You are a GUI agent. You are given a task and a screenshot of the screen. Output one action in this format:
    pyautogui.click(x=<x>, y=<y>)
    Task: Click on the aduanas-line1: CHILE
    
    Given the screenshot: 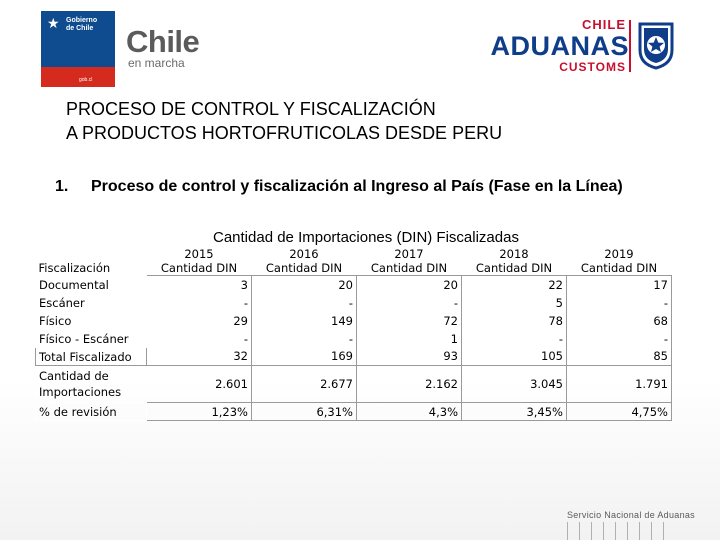 What is the action you would take?
    pyautogui.click(x=604, y=24)
    